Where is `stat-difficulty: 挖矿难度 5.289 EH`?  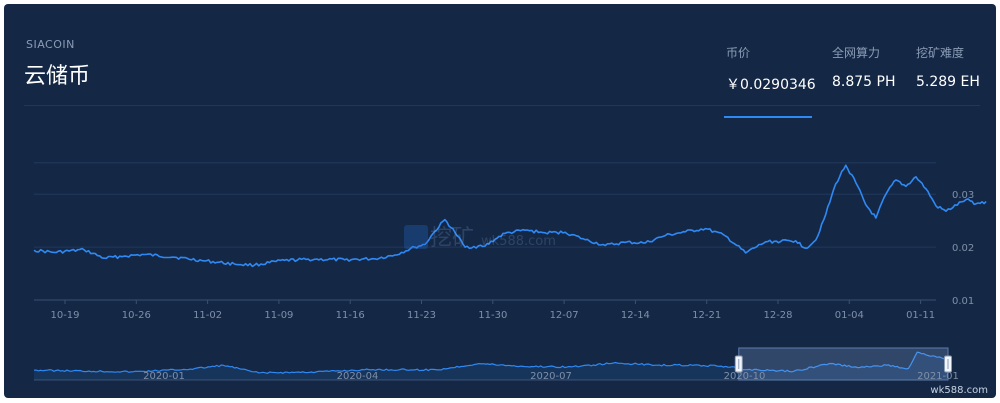 stat-difficulty: 挖矿难度 5.289 EH is located at coordinates (948, 67).